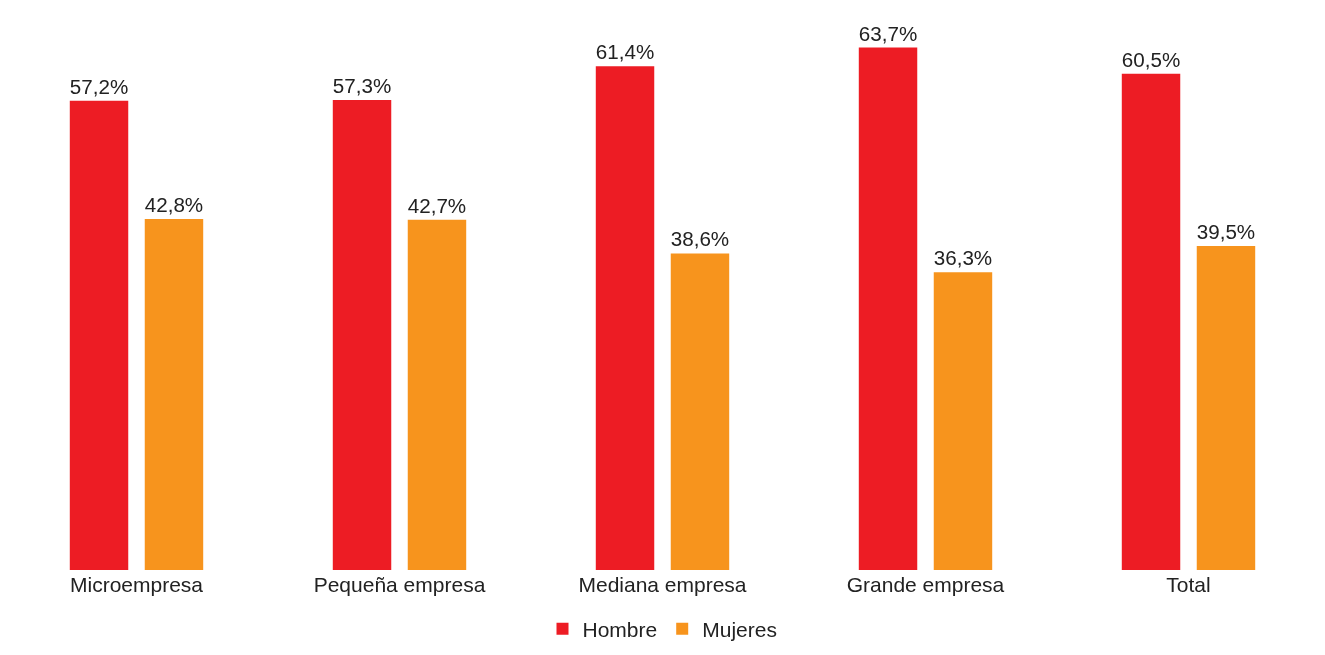  What do you see at coordinates (620, 629) in the screenshot?
I see `legend-label: Hombre` at bounding box center [620, 629].